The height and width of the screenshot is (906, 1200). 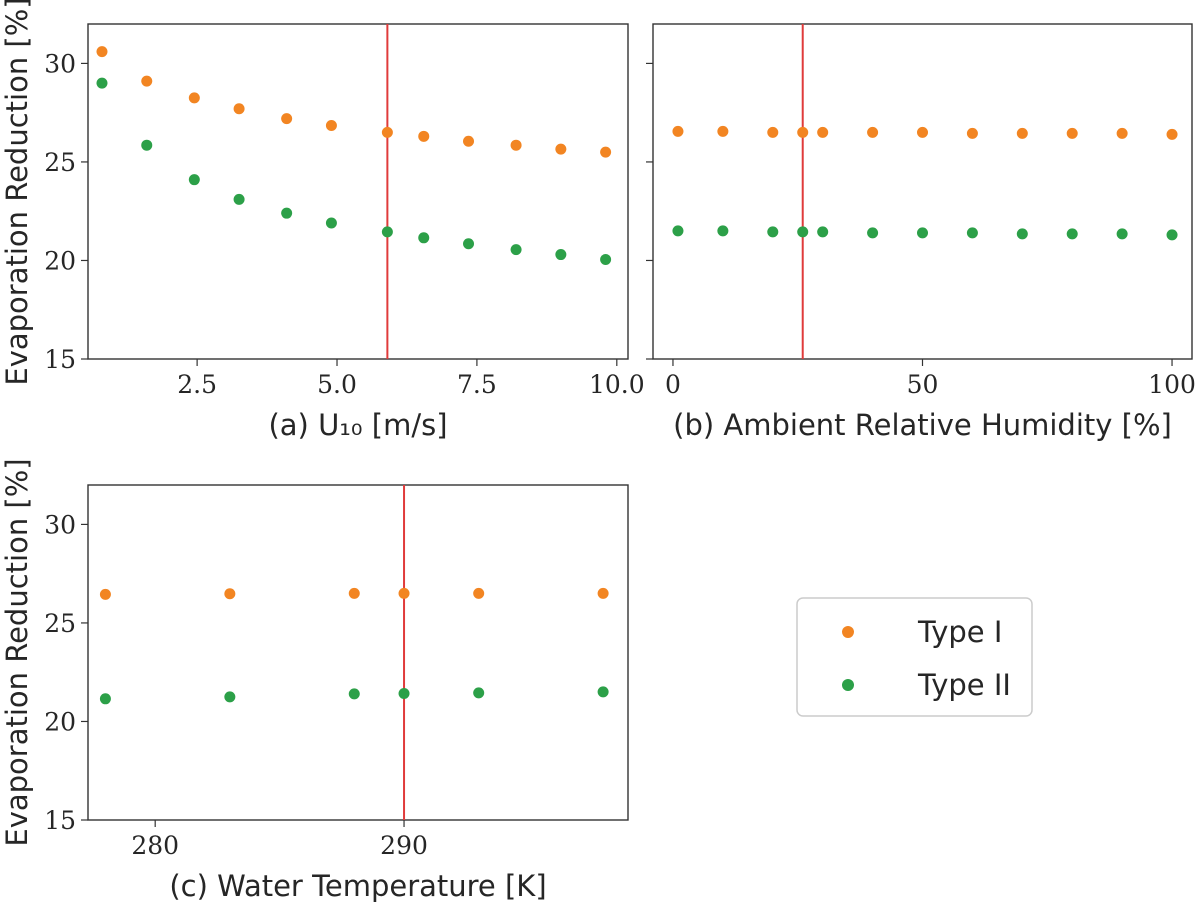 What do you see at coordinates (617, 384) in the screenshot?
I see `x-tick-label-a-3: 10.0` at bounding box center [617, 384].